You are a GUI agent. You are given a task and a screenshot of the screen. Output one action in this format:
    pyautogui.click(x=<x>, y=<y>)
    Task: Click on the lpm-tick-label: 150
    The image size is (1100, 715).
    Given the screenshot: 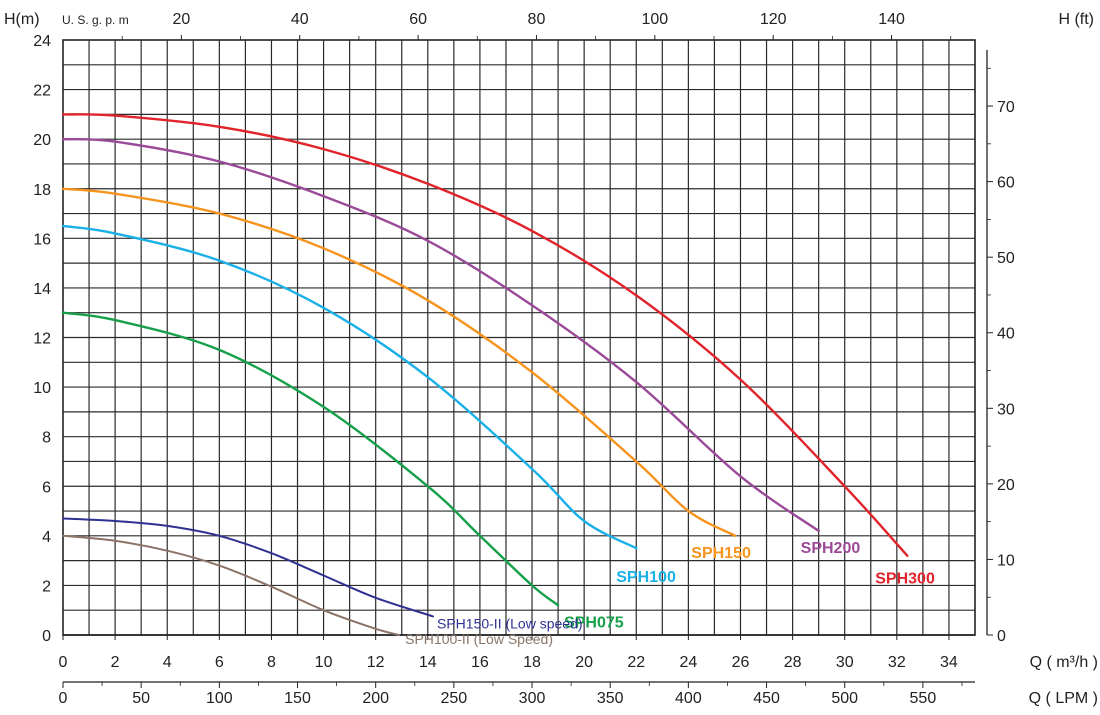 What is the action you would take?
    pyautogui.click(x=297, y=698)
    